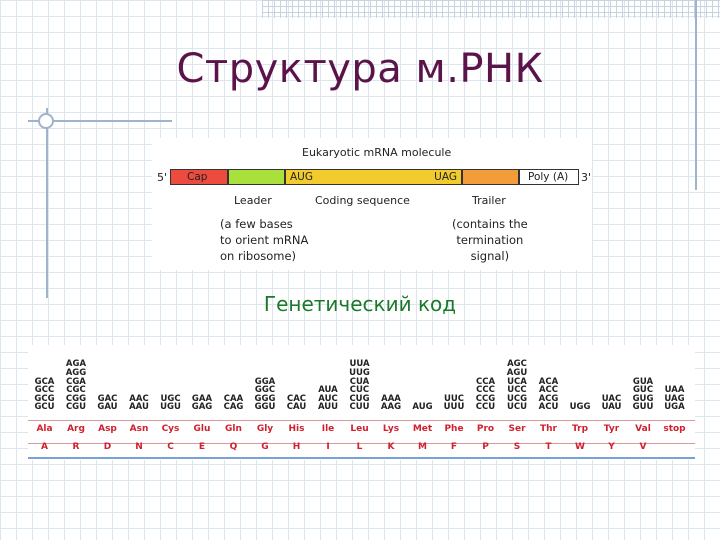 The height and width of the screenshot is (540, 720). I want to click on codon: CAU, so click(296, 407).